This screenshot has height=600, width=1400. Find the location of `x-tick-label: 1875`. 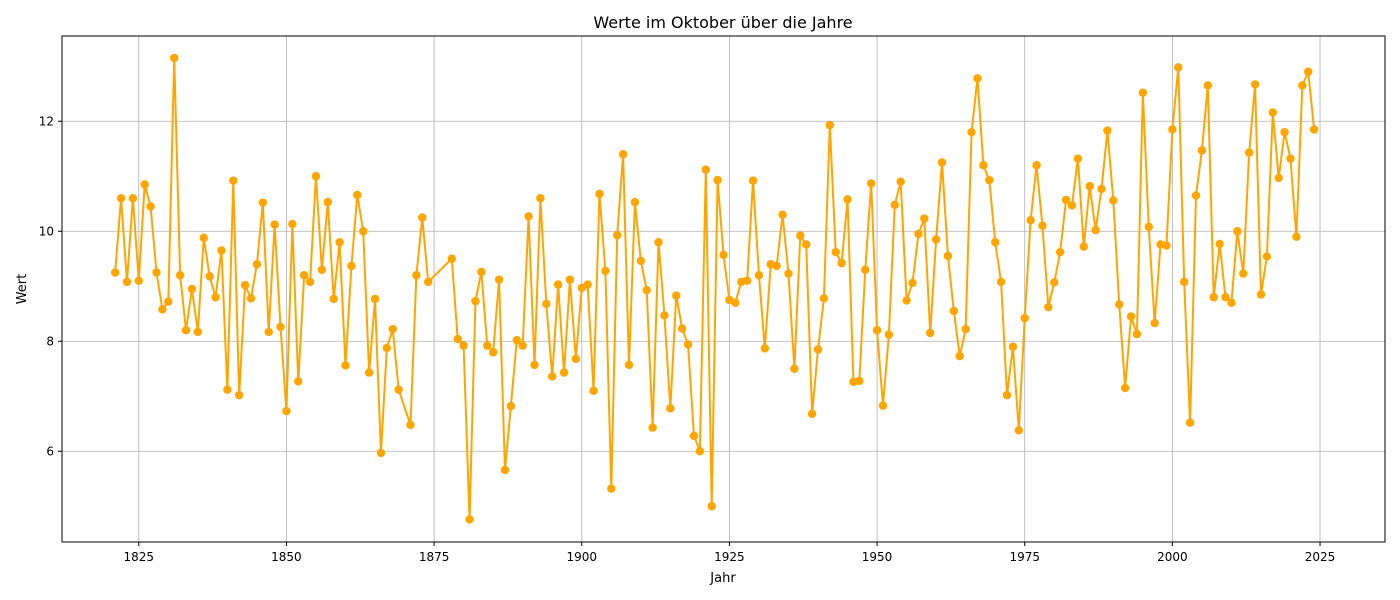

x-tick-label: 1875 is located at coordinates (434, 557).